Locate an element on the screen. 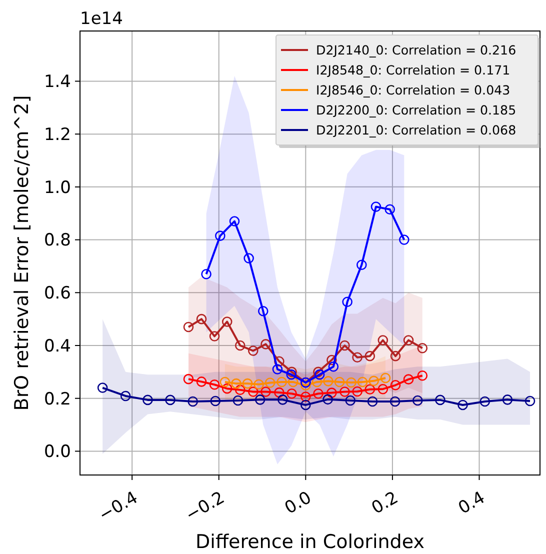 This screenshot has height=554, width=546. x-tick-label: −0.2 is located at coordinates (205, 507).